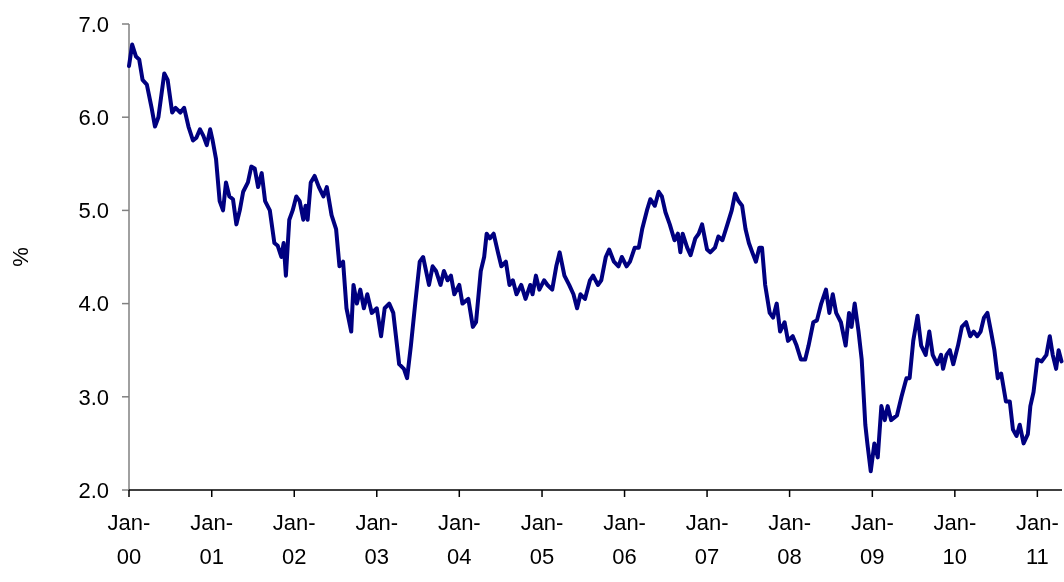  I want to click on x-tick-label: Jan-01, so click(212, 539).